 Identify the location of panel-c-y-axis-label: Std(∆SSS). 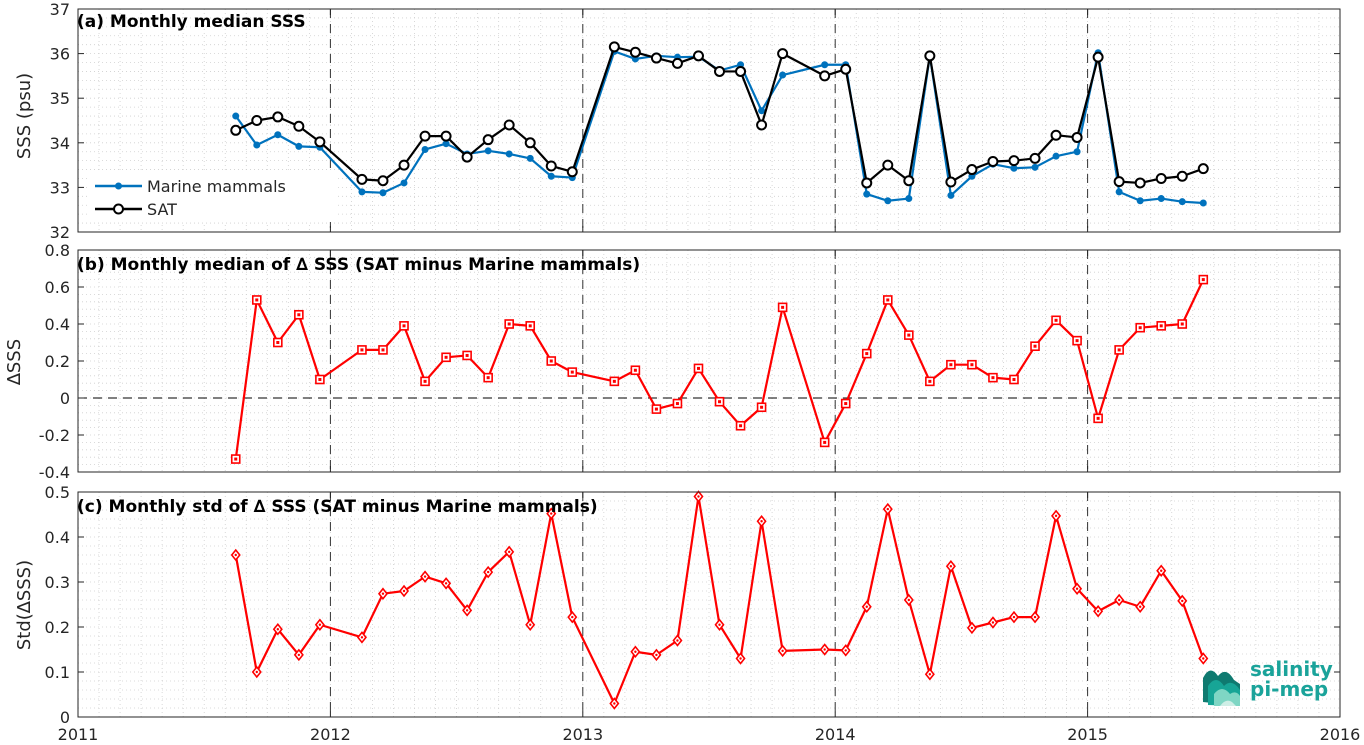
(24, 605).